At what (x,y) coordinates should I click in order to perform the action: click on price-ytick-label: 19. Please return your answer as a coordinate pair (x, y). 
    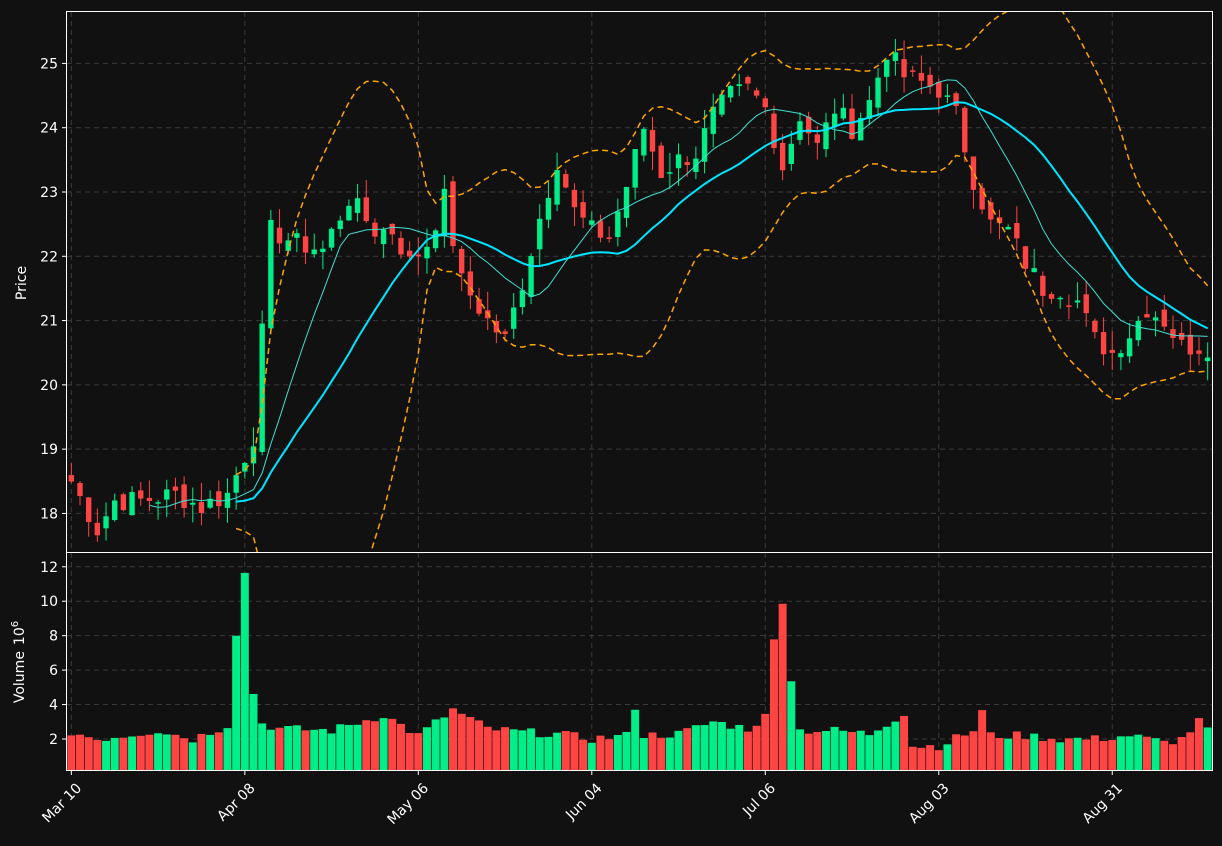
    Looking at the image, I should click on (49, 450).